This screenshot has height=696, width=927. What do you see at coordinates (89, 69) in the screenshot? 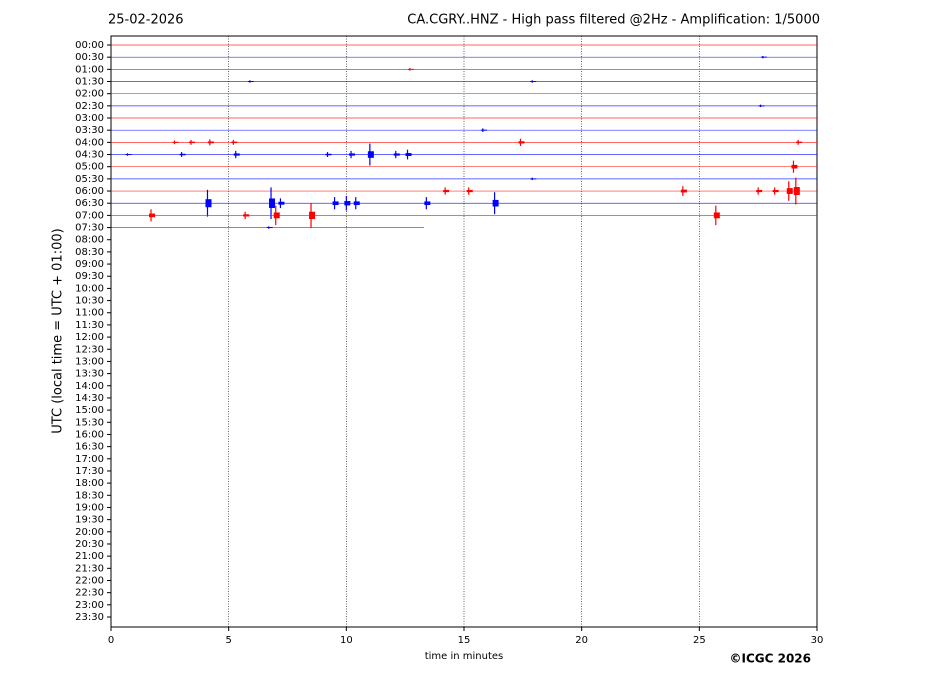
I see `y-tick-label: 01:00` at bounding box center [89, 69].